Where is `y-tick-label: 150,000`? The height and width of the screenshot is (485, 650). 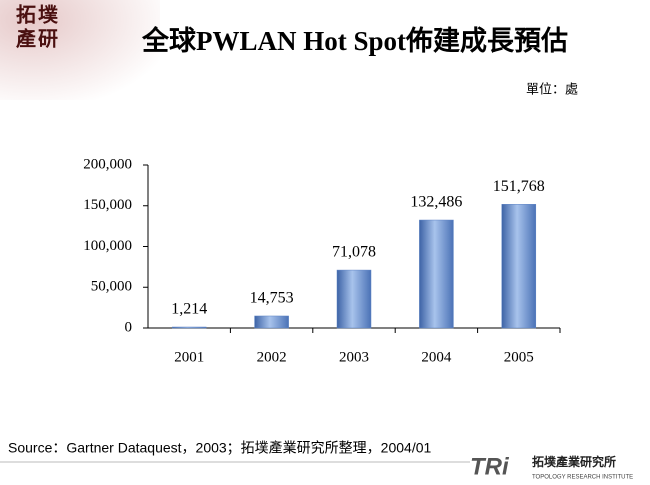 y-tick-label: 150,000 is located at coordinates (107, 205).